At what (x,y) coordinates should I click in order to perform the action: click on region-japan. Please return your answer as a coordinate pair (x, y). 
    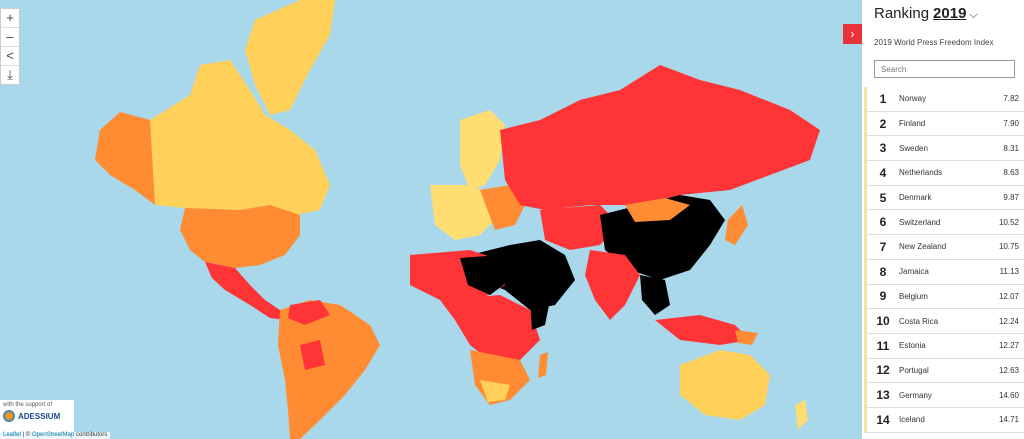
    Looking at the image, I should click on (736, 225).